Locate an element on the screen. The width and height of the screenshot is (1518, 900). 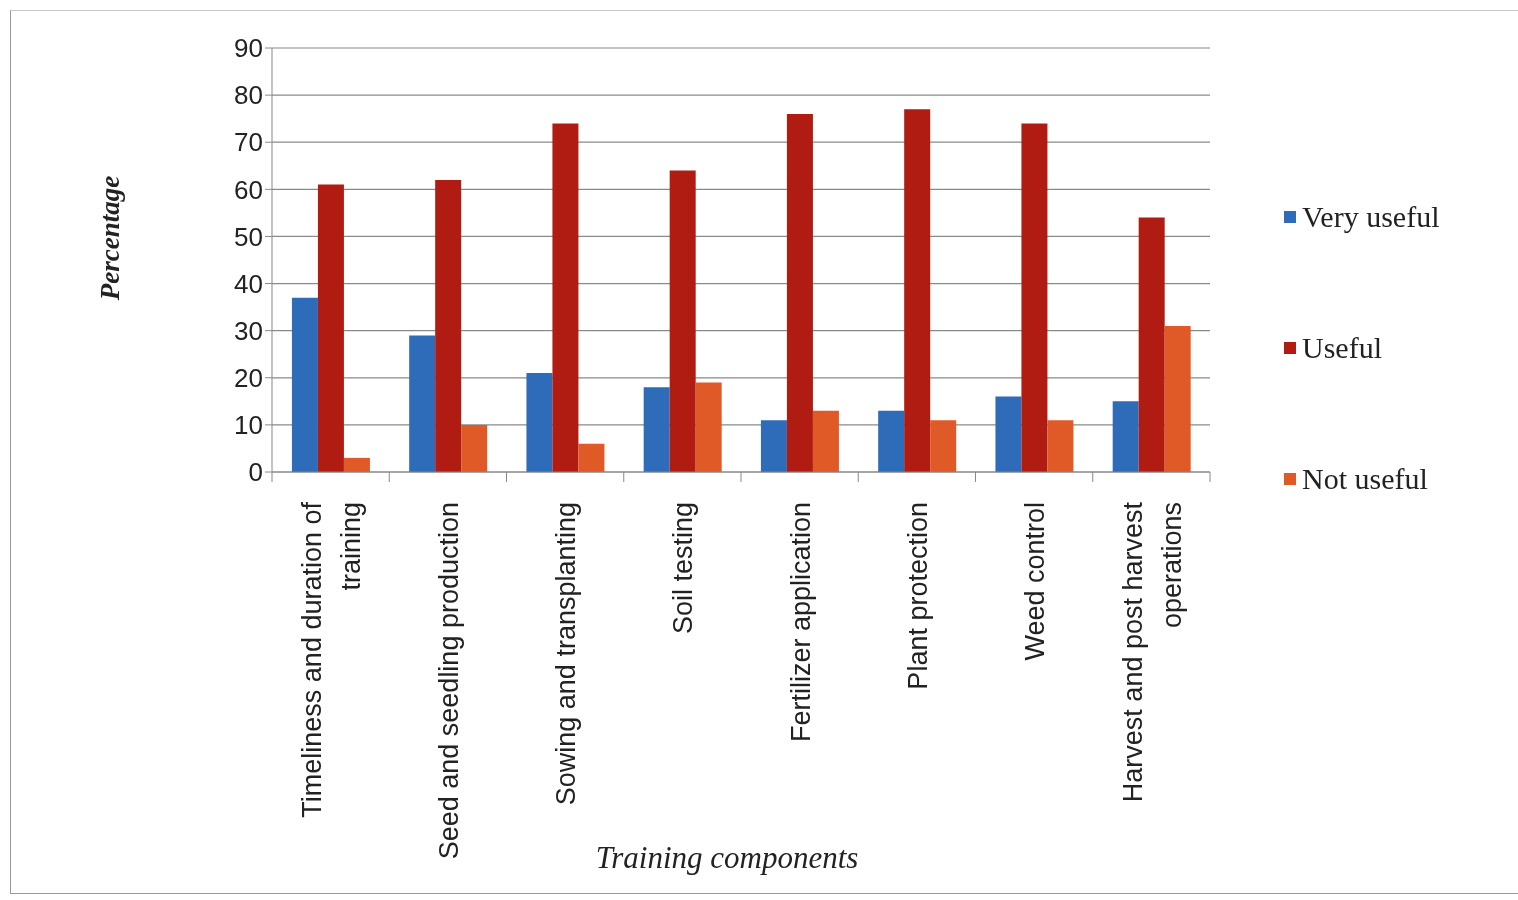
x-tick-label: Sowing and transplanting is located at coordinates (566, 654).